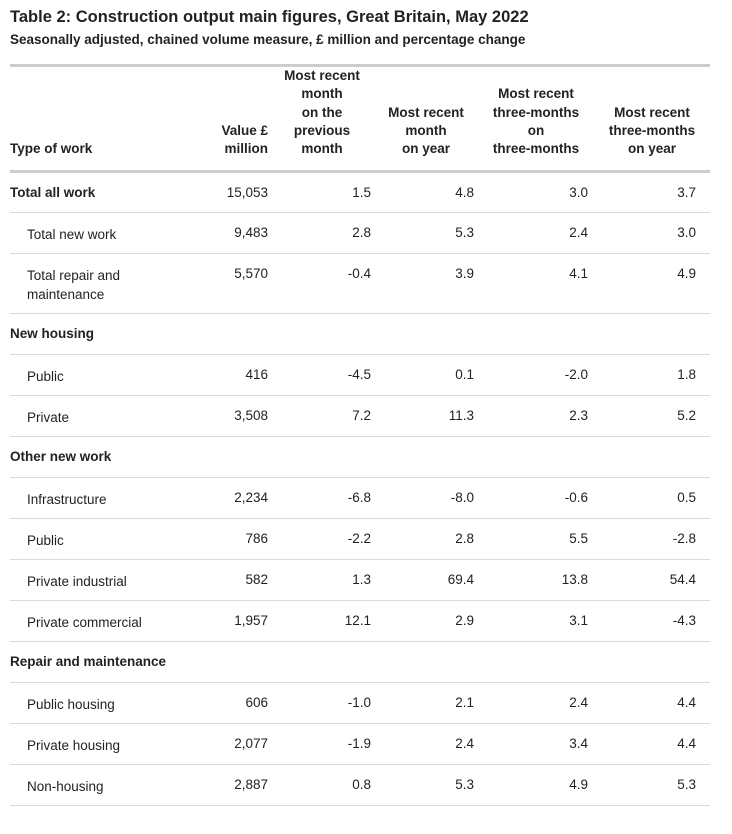 The height and width of the screenshot is (834, 732). What do you see at coordinates (230, 119) in the screenshot?
I see `header-value: Value £ million` at bounding box center [230, 119].